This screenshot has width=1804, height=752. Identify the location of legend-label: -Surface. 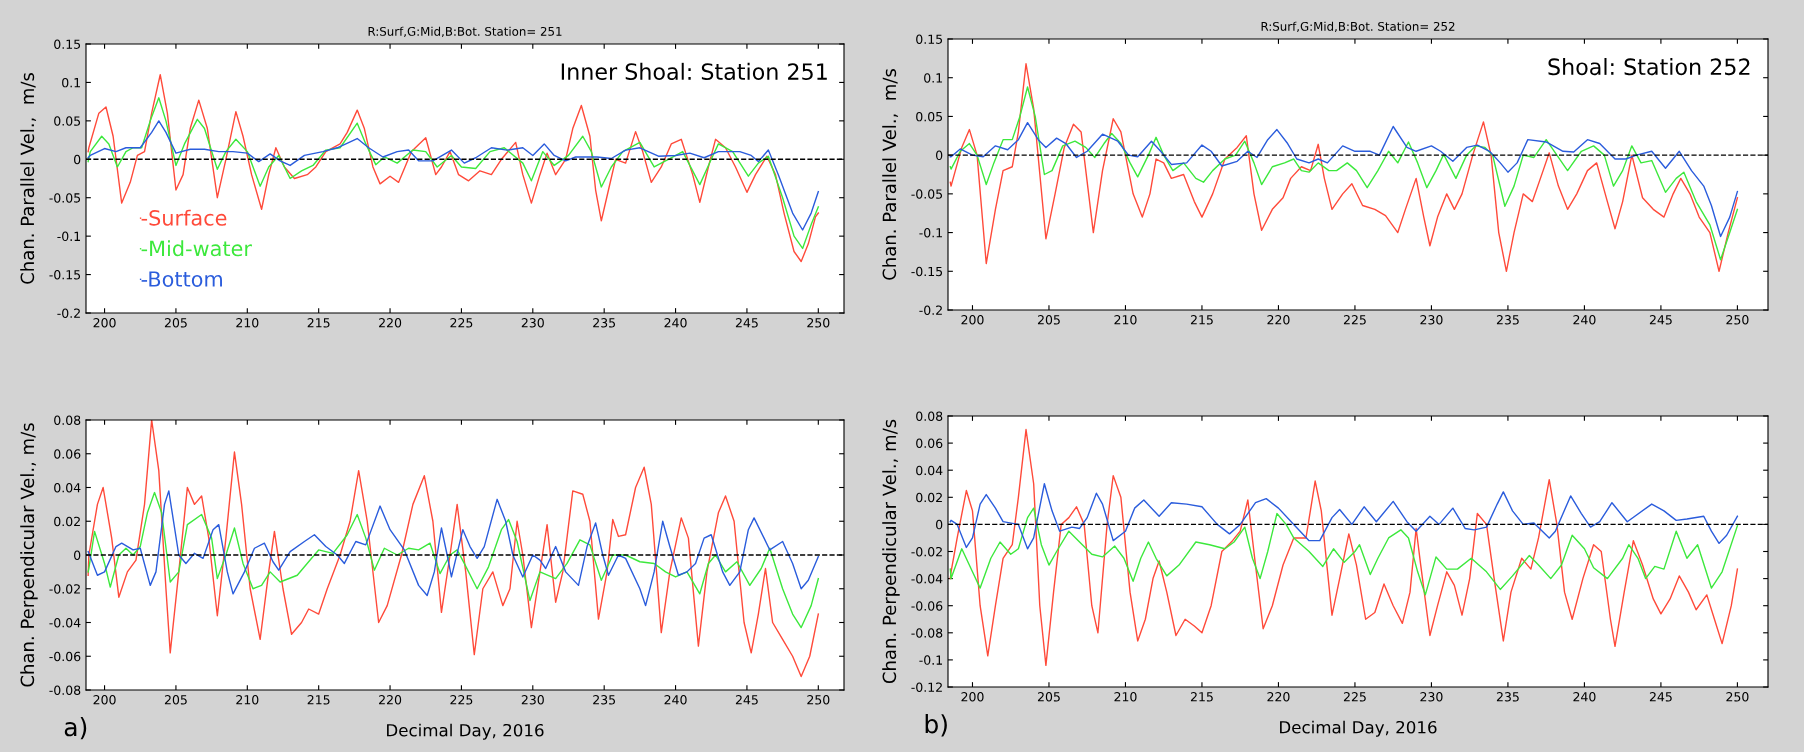
(184, 217).